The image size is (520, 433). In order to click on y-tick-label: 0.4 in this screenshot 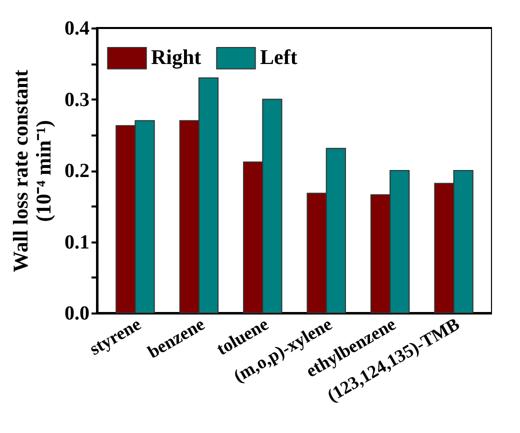, I will do `click(77, 29)`.